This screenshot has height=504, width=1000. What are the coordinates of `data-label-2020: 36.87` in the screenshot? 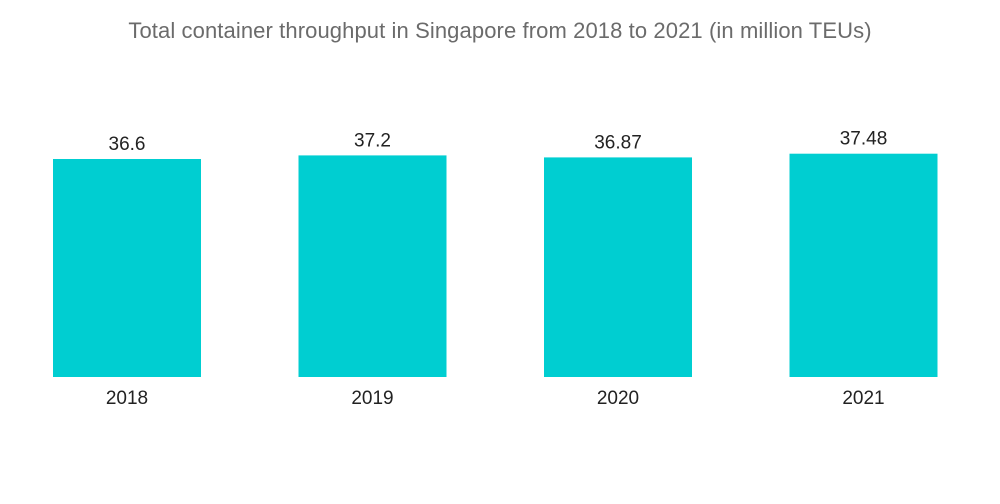 It's located at (618, 142).